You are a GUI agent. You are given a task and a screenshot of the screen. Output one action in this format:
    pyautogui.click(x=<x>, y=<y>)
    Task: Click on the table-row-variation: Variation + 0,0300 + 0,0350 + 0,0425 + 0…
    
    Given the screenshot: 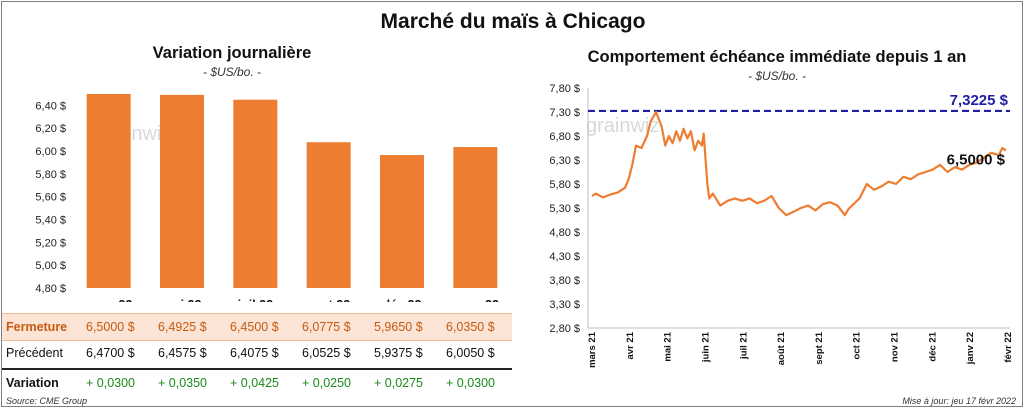 What is the action you would take?
    pyautogui.click(x=257, y=382)
    